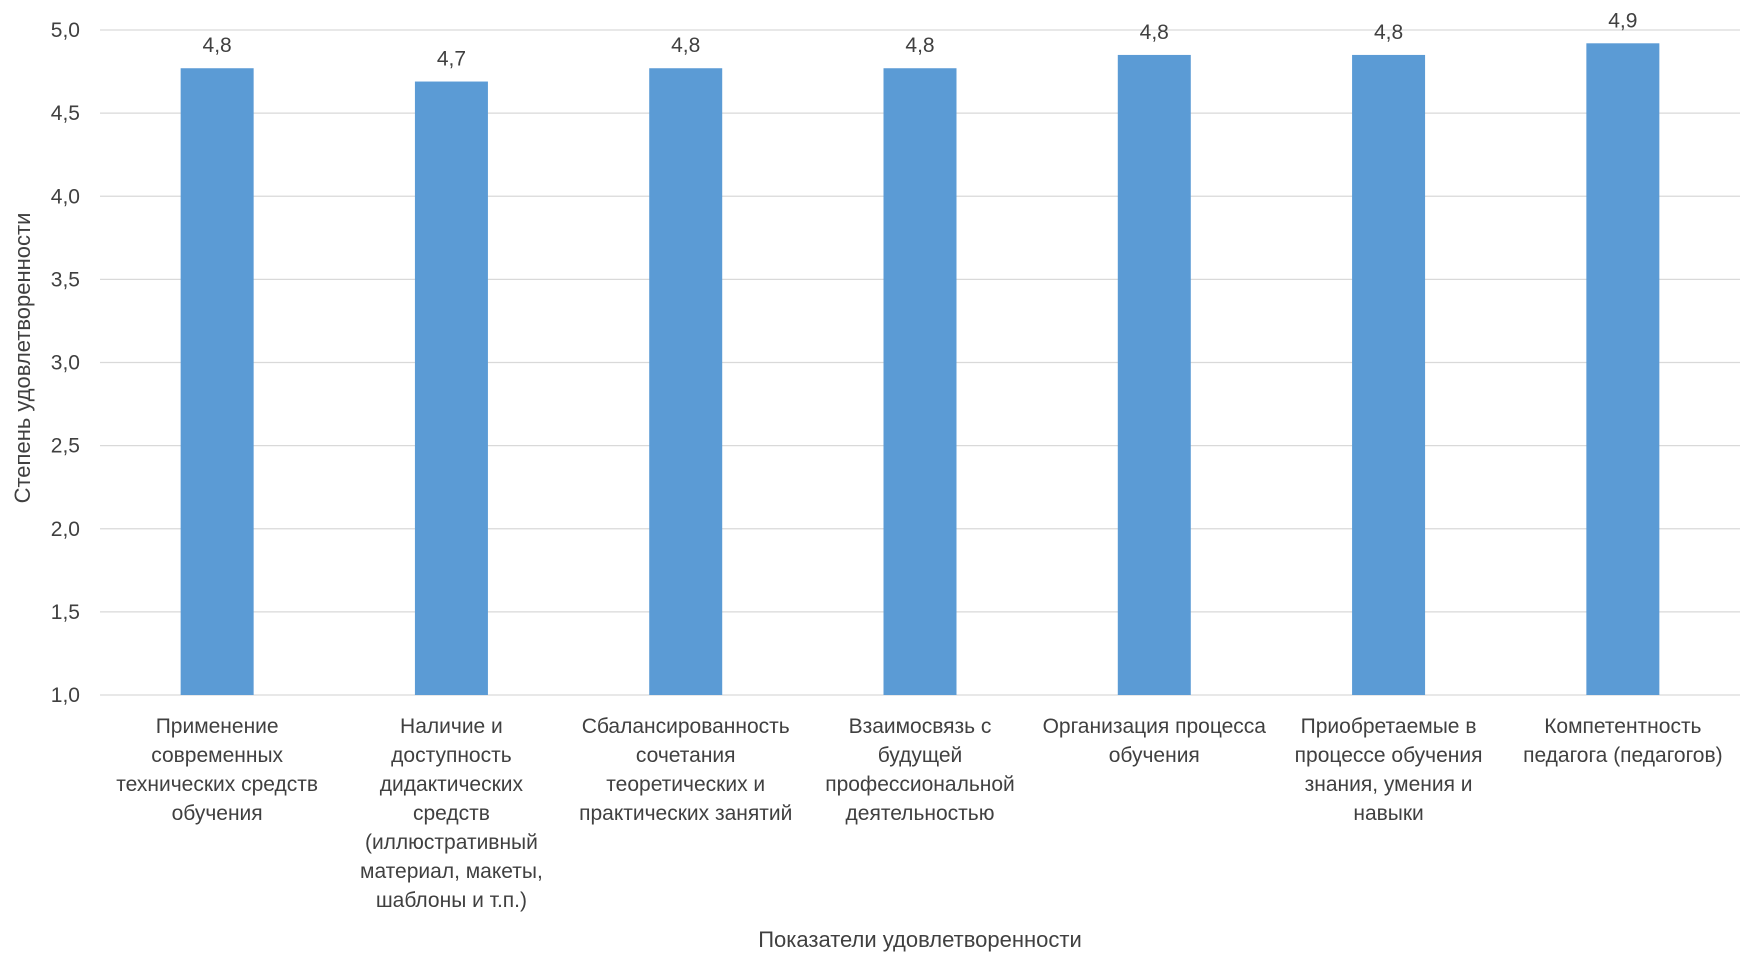 Image resolution: width=1746 pixels, height=966 pixels. Describe the element at coordinates (920, 939) in the screenshot. I see `x-axis-title: Показатели удовлетворенности` at that location.